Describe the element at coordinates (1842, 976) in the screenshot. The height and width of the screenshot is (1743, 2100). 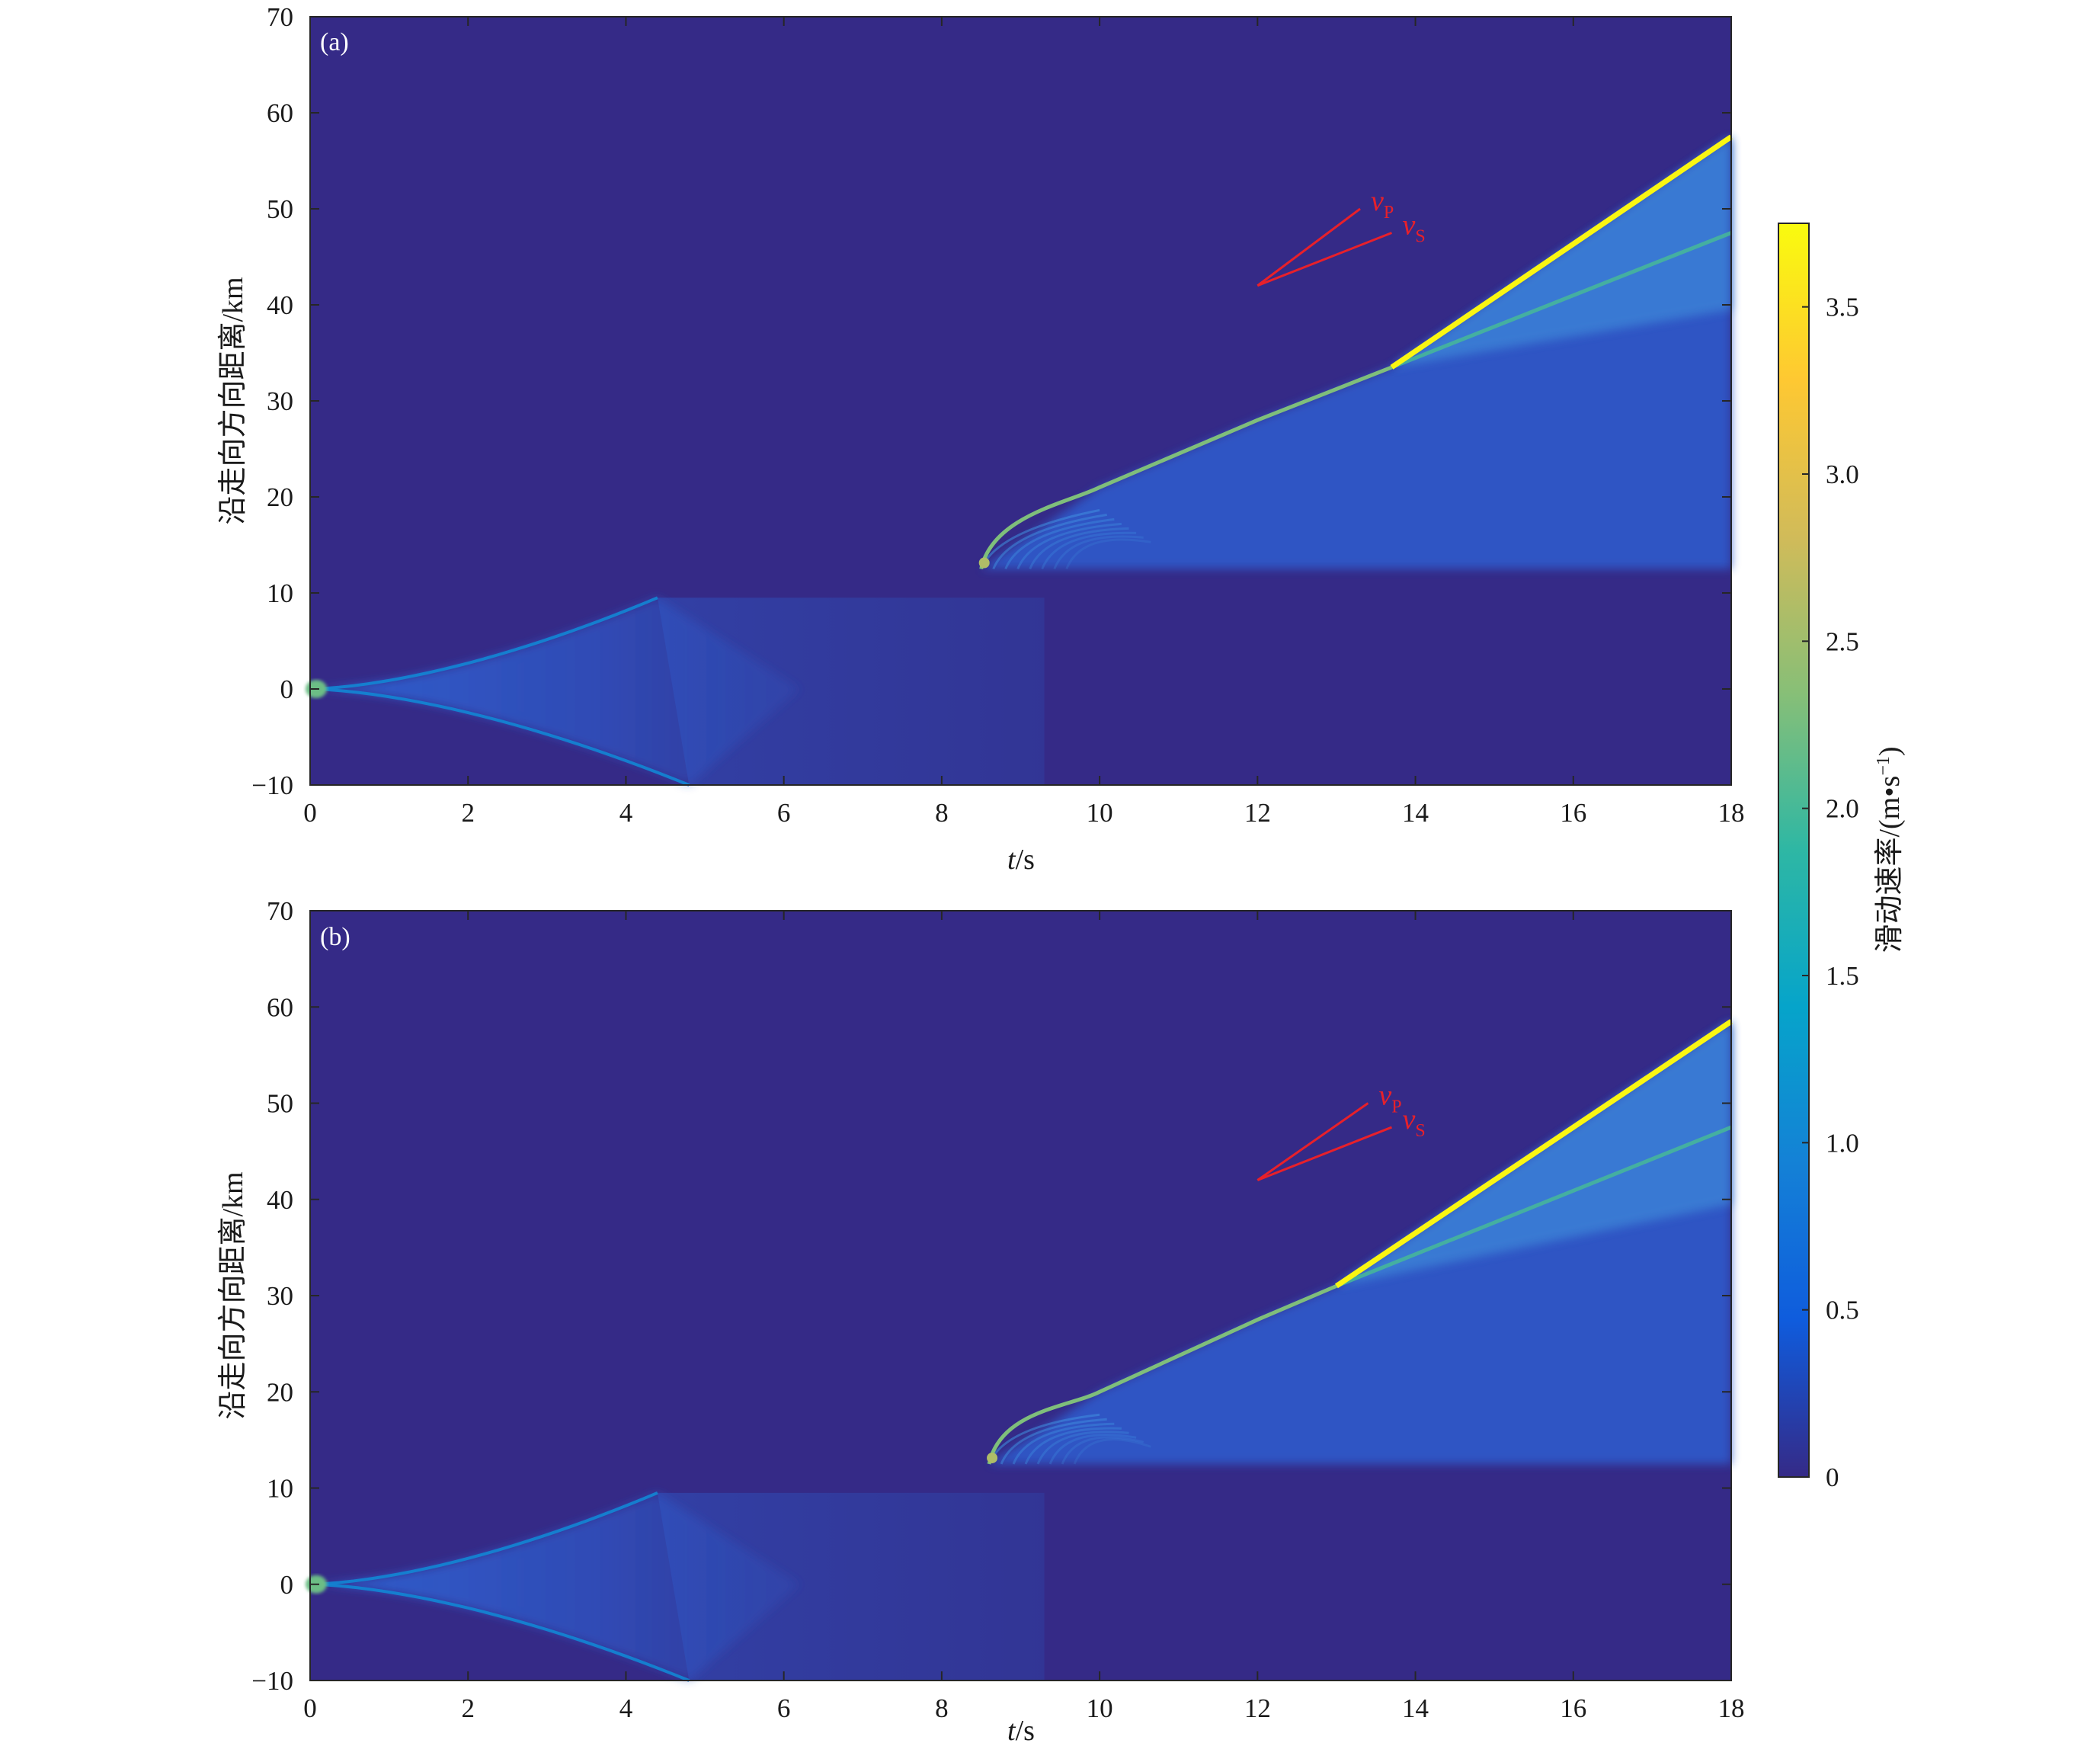
I see `colorbar-tick-label: 1.5` at that location.